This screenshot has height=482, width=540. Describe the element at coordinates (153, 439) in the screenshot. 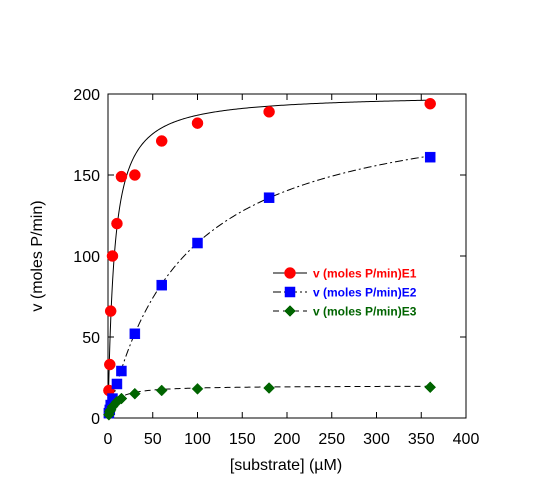

I see `x-tick-label: 50` at that location.